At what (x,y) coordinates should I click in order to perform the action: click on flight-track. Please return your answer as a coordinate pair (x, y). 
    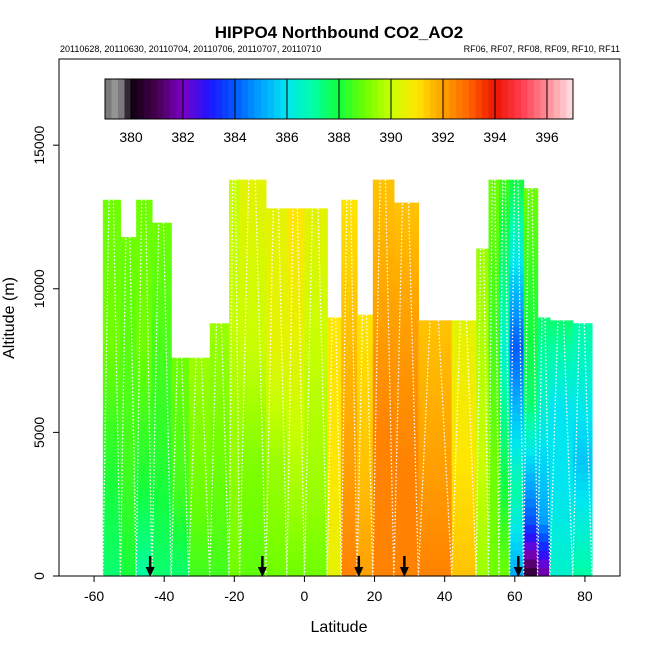
    Looking at the image, I should click on (205, 467).